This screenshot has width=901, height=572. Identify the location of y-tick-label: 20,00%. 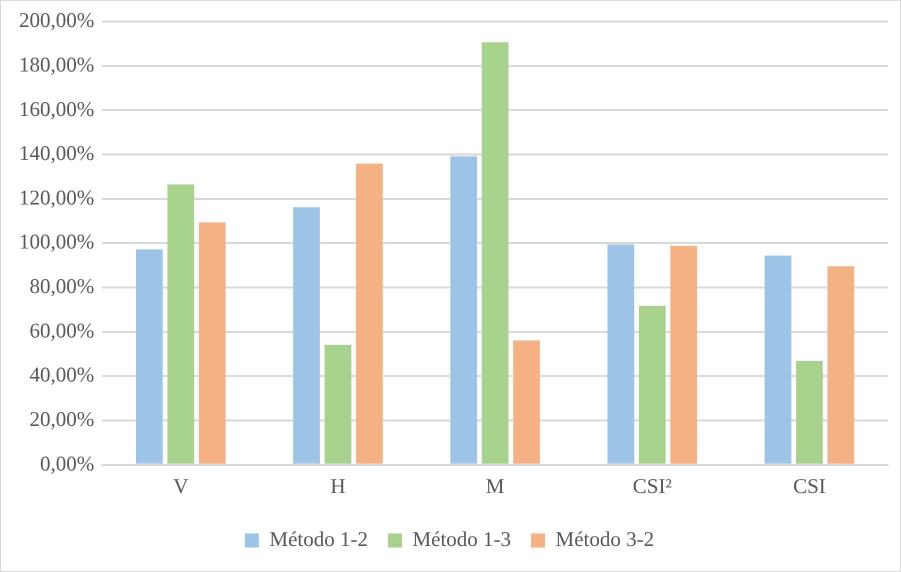
(61, 418).